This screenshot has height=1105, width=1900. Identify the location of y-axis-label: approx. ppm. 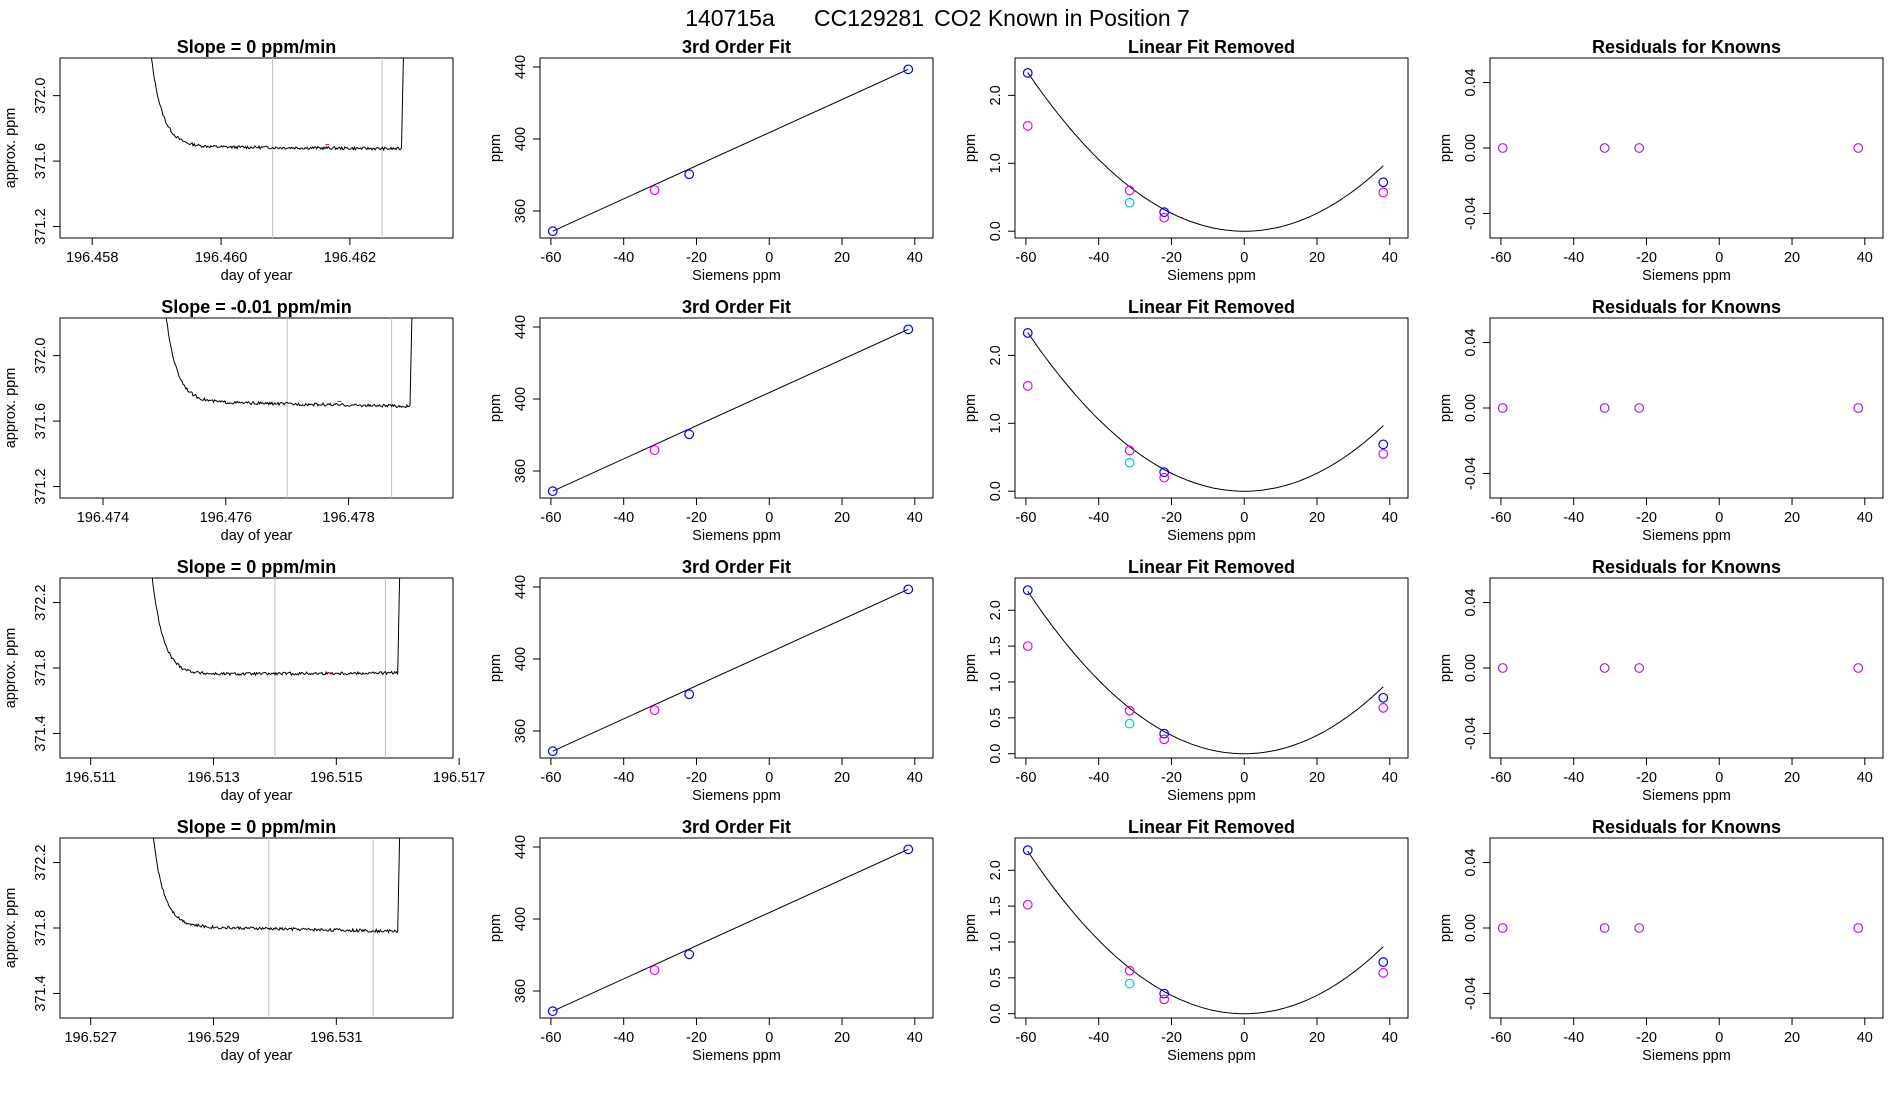
(11, 148).